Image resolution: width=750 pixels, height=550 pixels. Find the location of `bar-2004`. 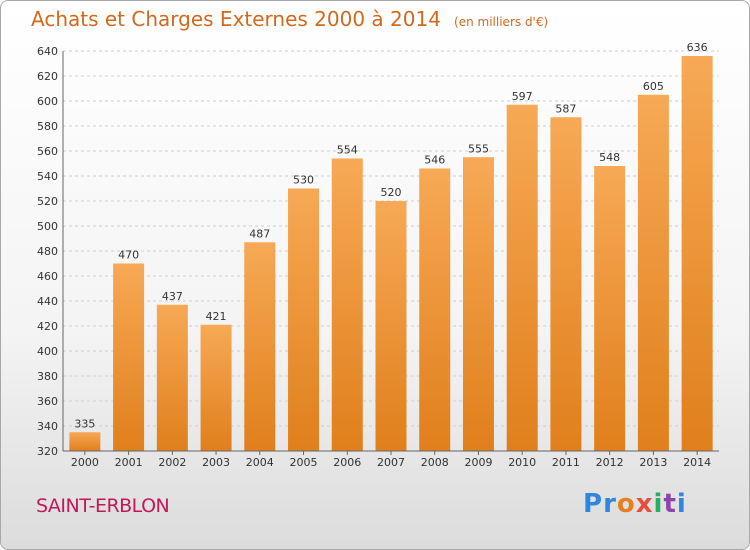

bar-2004 is located at coordinates (260, 346).